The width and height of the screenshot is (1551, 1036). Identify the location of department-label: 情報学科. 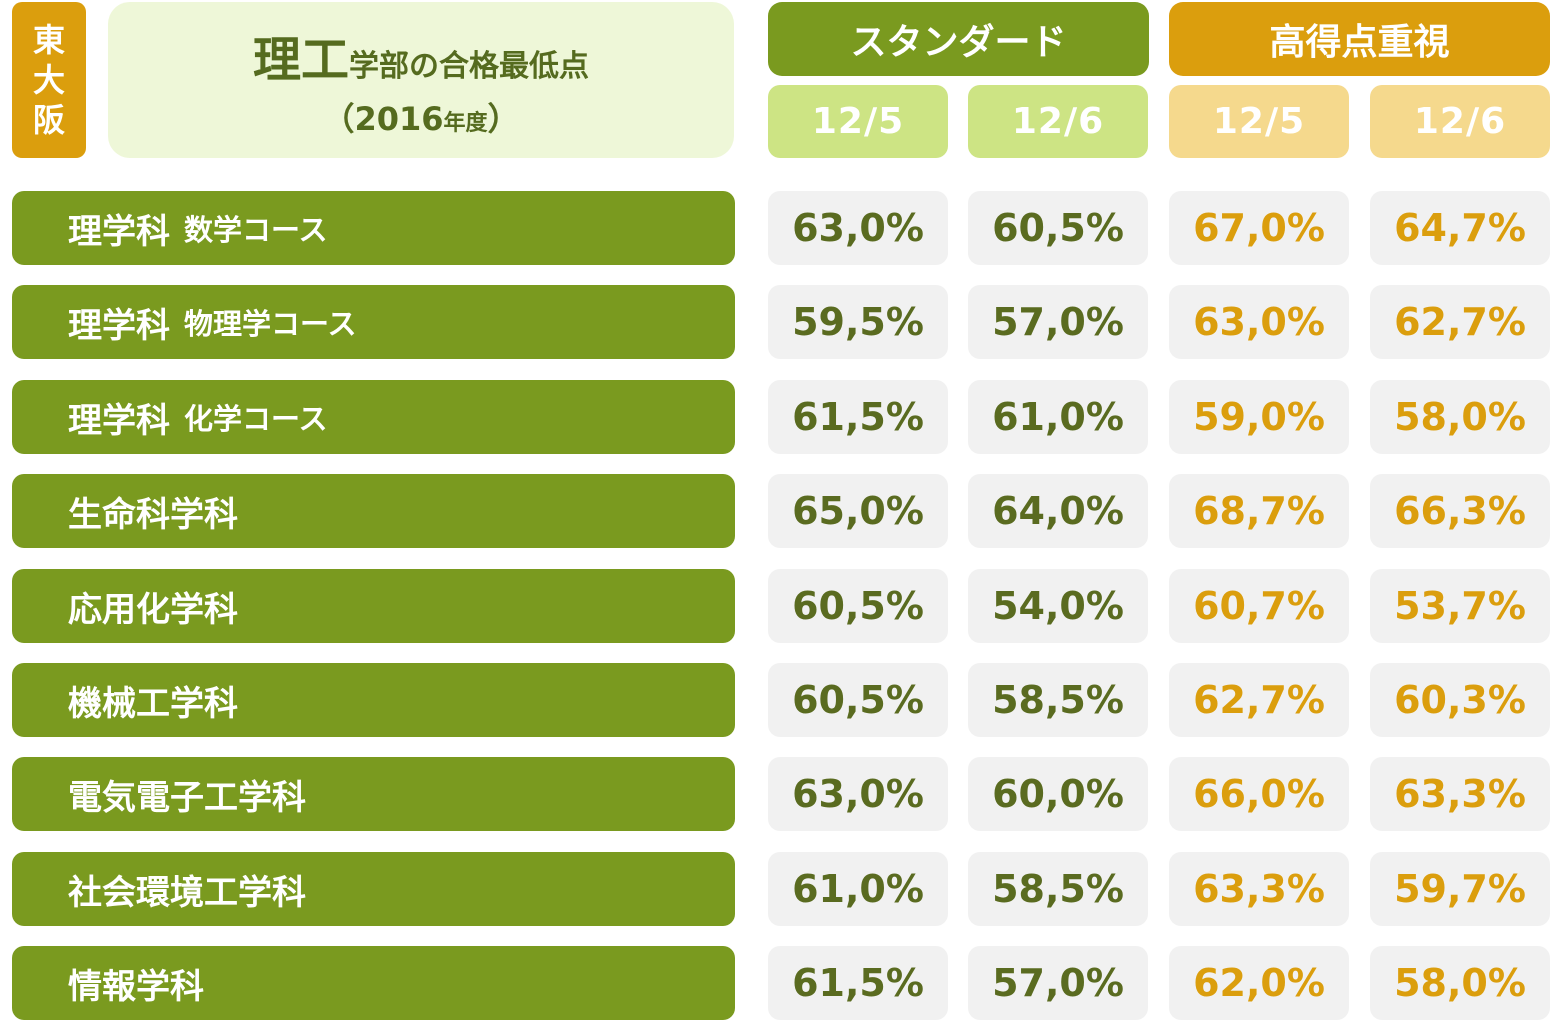
(373, 983).